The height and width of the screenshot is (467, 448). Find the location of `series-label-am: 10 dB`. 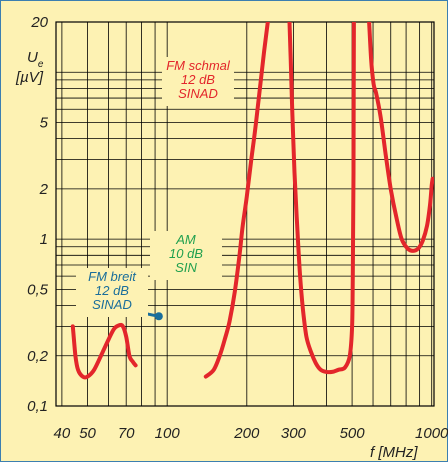

series-label-am: 10 dB is located at coordinates (186, 253).